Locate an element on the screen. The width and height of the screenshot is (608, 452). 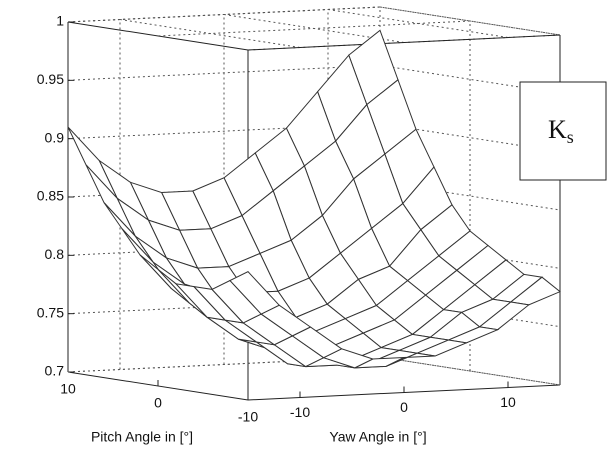
y-axis-label: Pitch Angle in [°] is located at coordinates (142, 437).